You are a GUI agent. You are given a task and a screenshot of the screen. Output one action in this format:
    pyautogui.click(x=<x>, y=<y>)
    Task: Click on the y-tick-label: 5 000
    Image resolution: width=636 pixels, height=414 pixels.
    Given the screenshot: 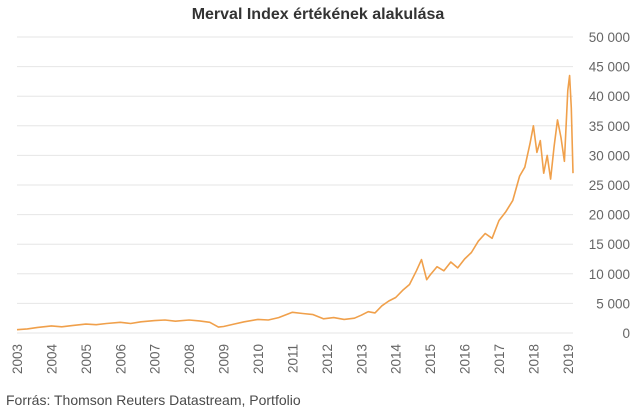 What is the action you would take?
    pyautogui.click(x=613, y=303)
    